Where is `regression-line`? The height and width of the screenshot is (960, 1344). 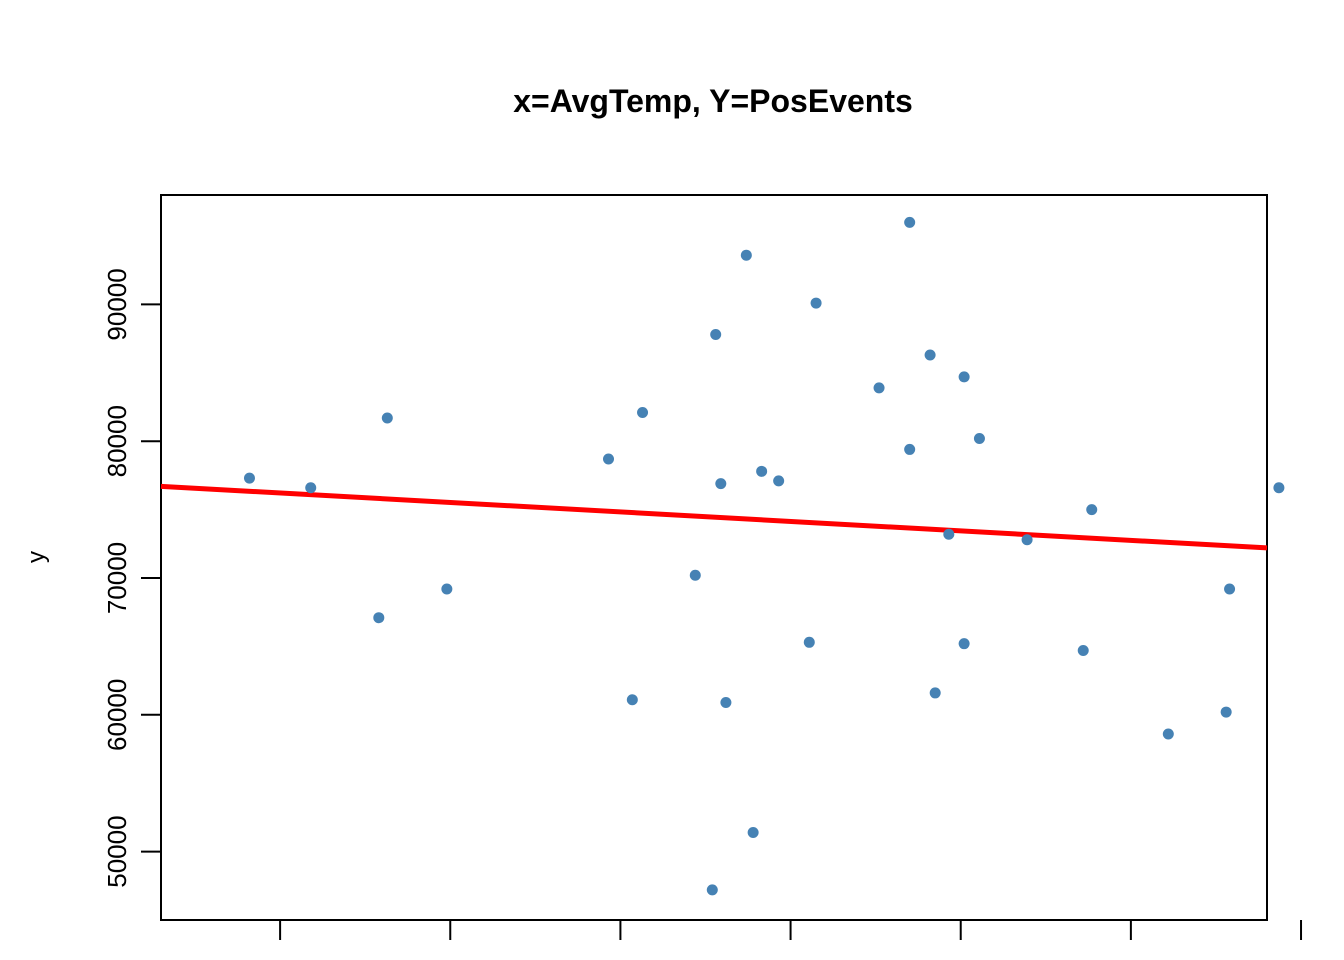
regression-line is located at coordinates (714, 517).